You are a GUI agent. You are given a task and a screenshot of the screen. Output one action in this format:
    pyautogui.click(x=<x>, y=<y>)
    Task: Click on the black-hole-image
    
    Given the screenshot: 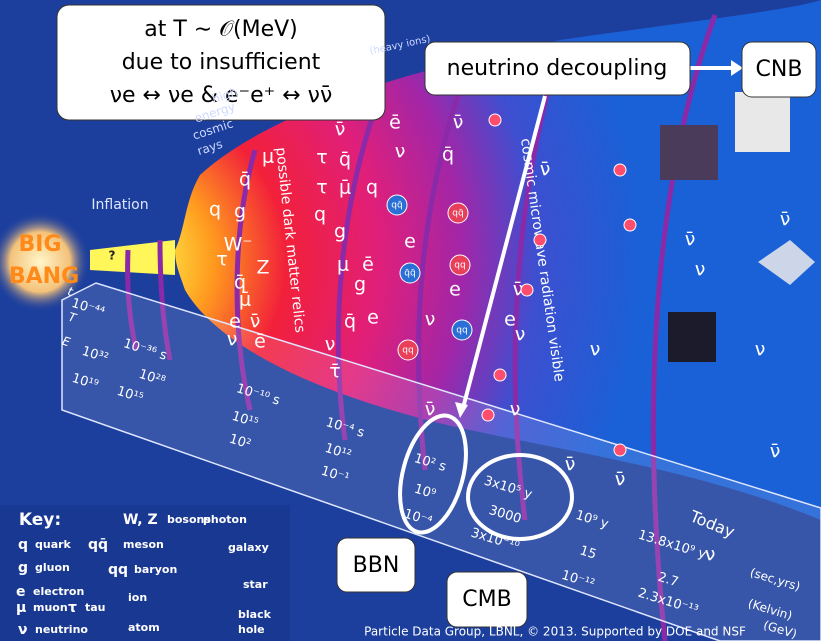 What is the action you would take?
    pyautogui.click(x=786, y=262)
    